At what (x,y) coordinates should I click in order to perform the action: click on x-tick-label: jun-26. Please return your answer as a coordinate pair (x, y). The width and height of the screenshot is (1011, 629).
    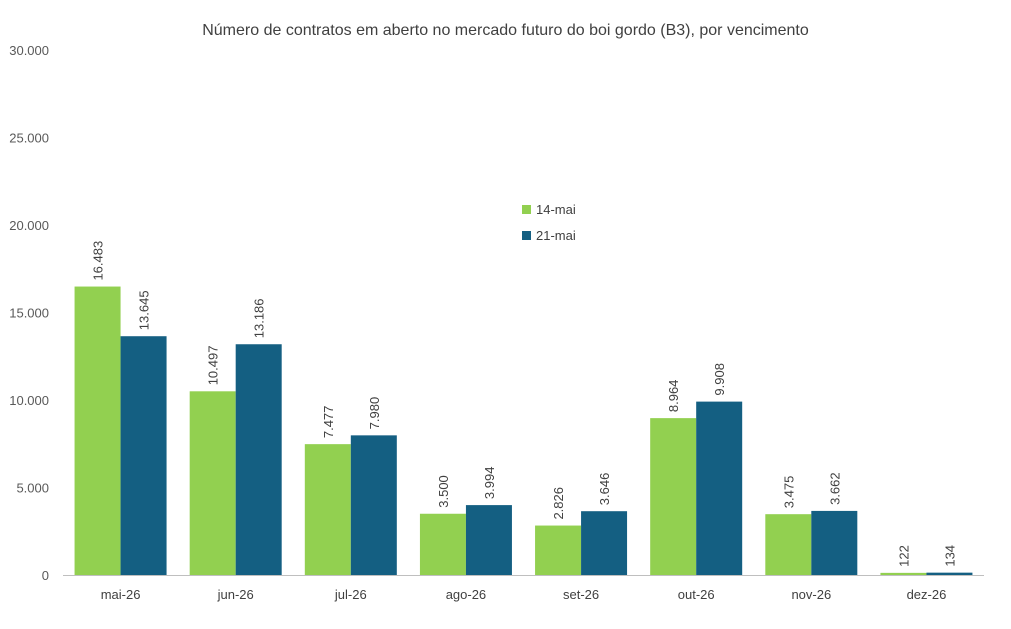
    Looking at the image, I should click on (235, 594).